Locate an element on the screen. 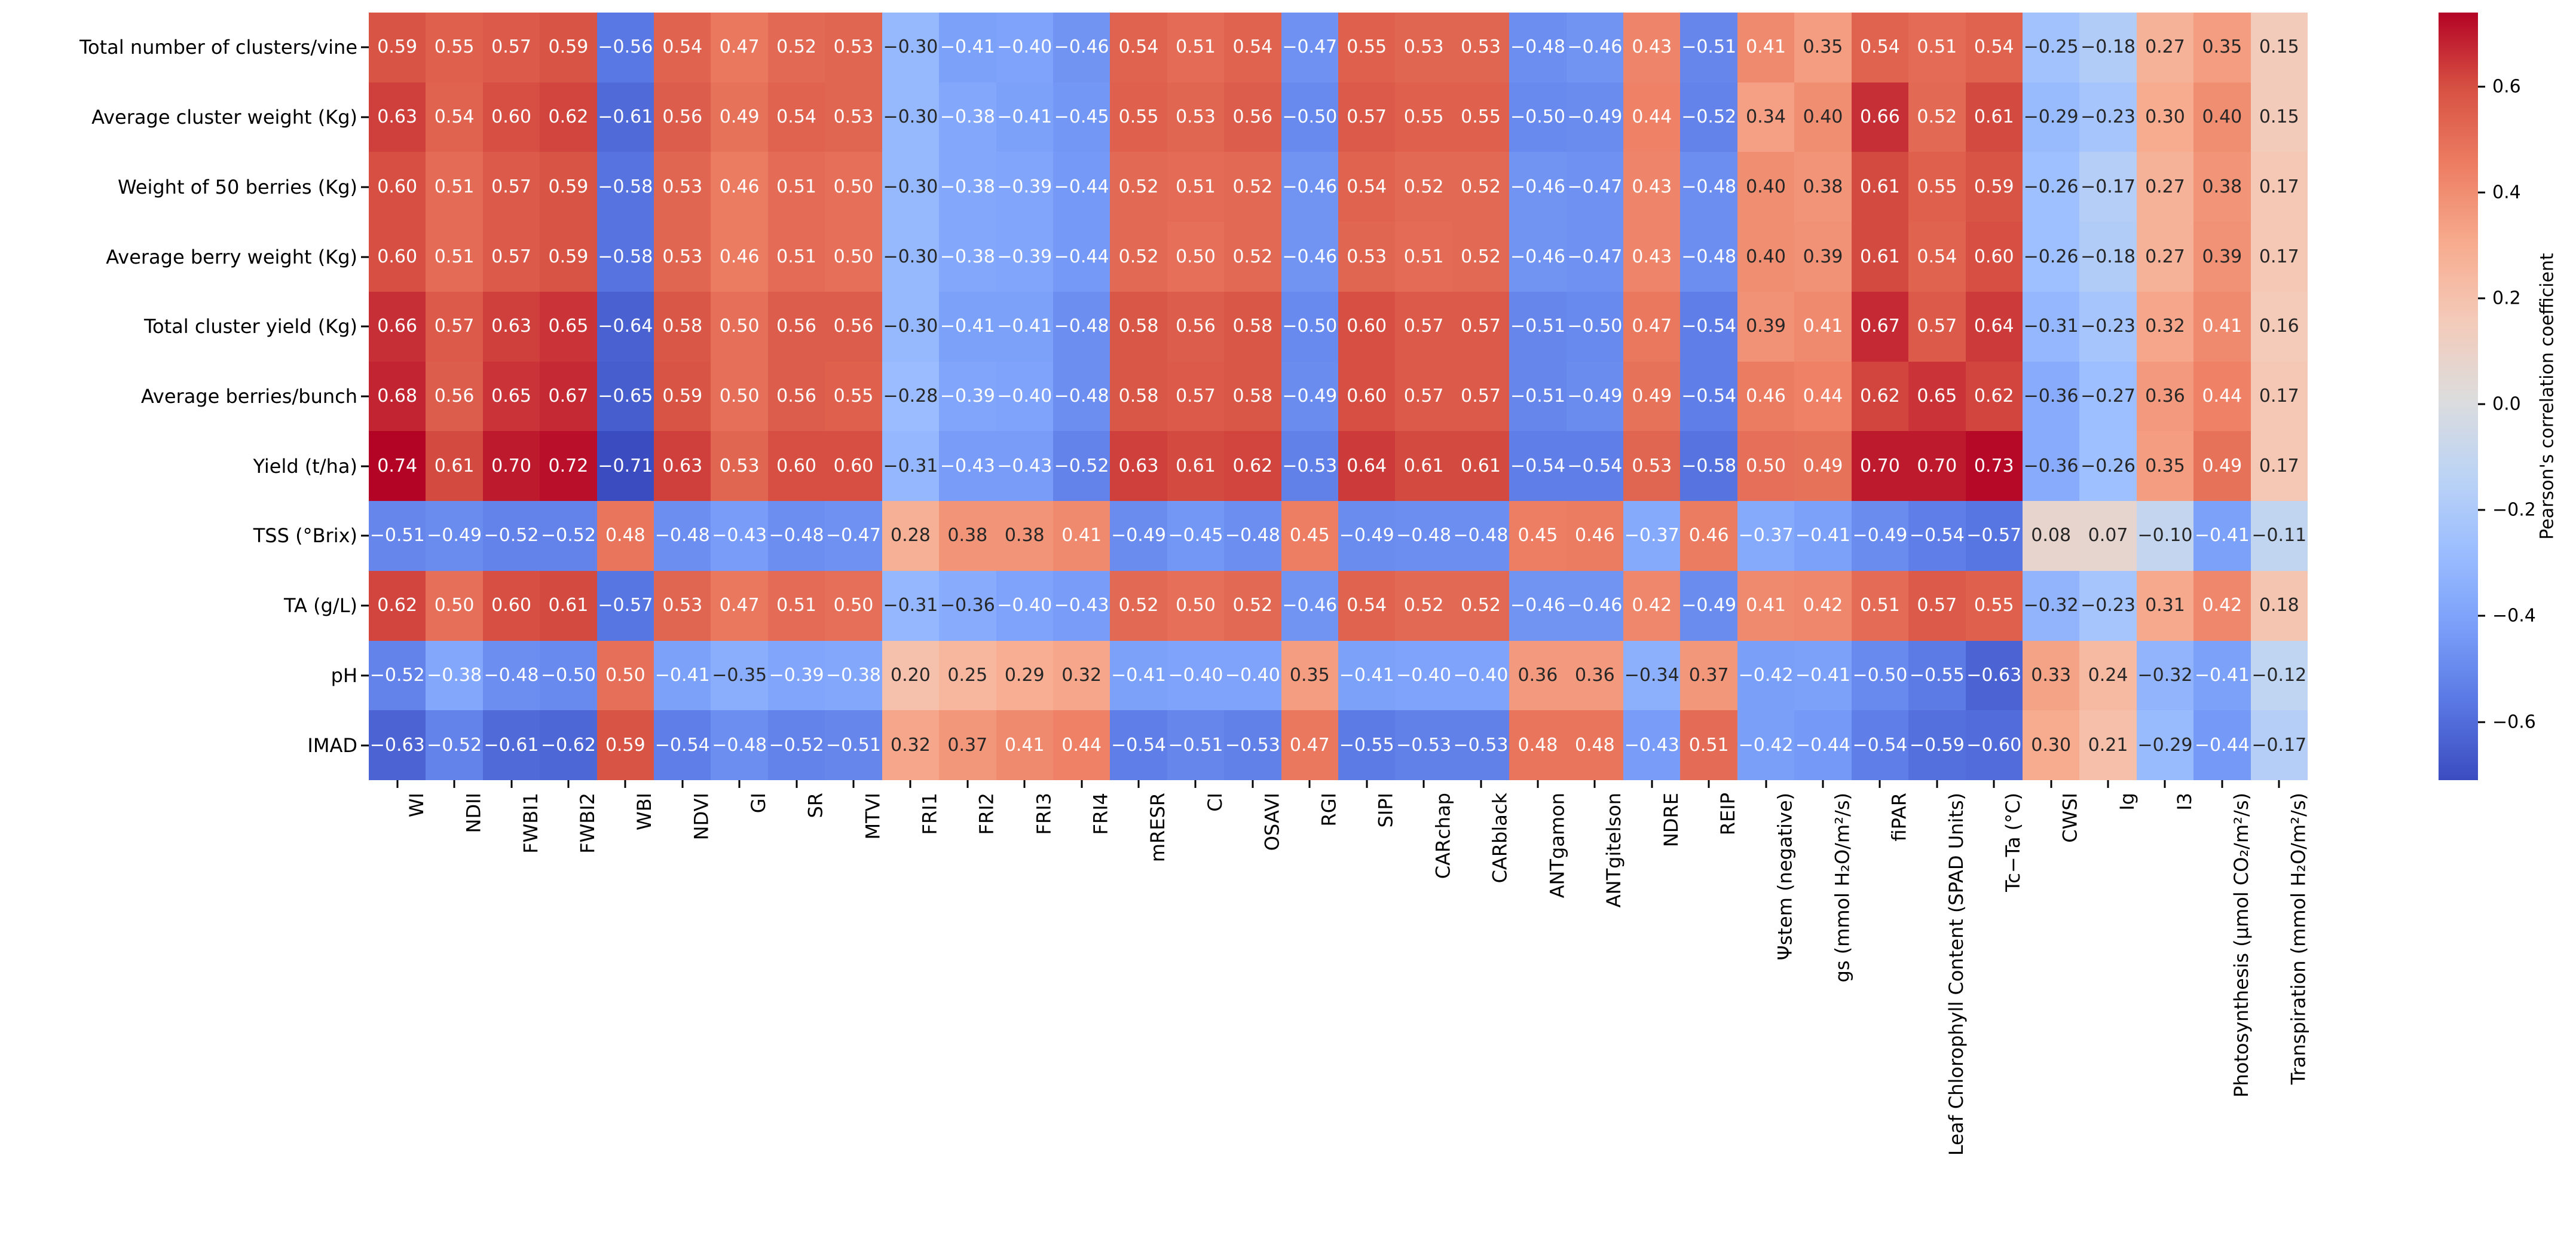 Image resolution: width=2576 pixels, height=1259 pixels. heatmap-cell: −0.38 is located at coordinates (454, 675).